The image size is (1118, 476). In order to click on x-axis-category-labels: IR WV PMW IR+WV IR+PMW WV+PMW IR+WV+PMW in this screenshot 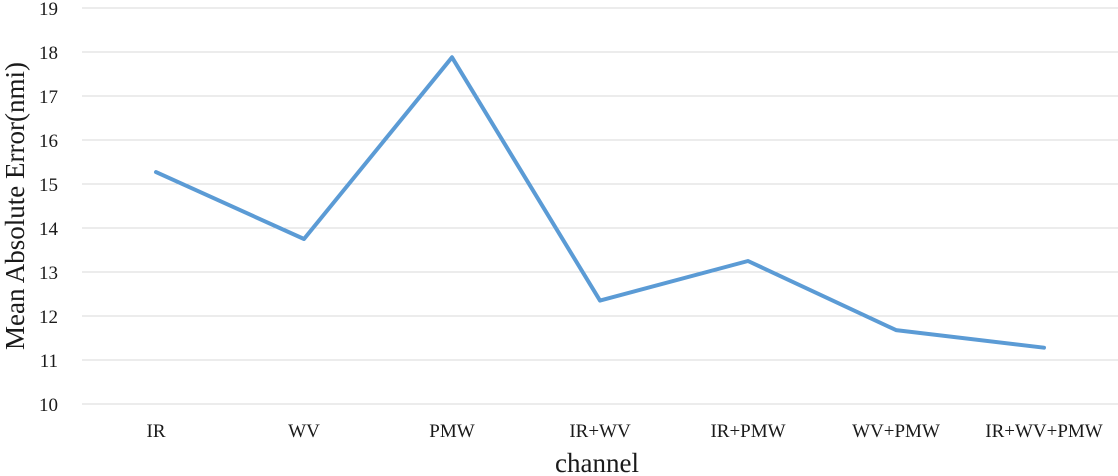, I will do `click(625, 431)`.